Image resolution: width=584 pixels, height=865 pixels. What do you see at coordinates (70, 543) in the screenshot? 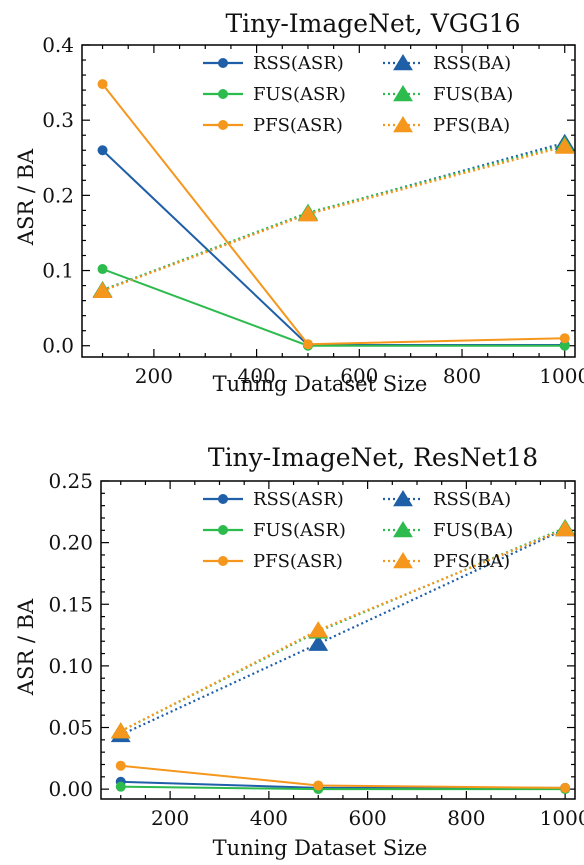
I see `y-tick-label: 0.20` at bounding box center [70, 543].